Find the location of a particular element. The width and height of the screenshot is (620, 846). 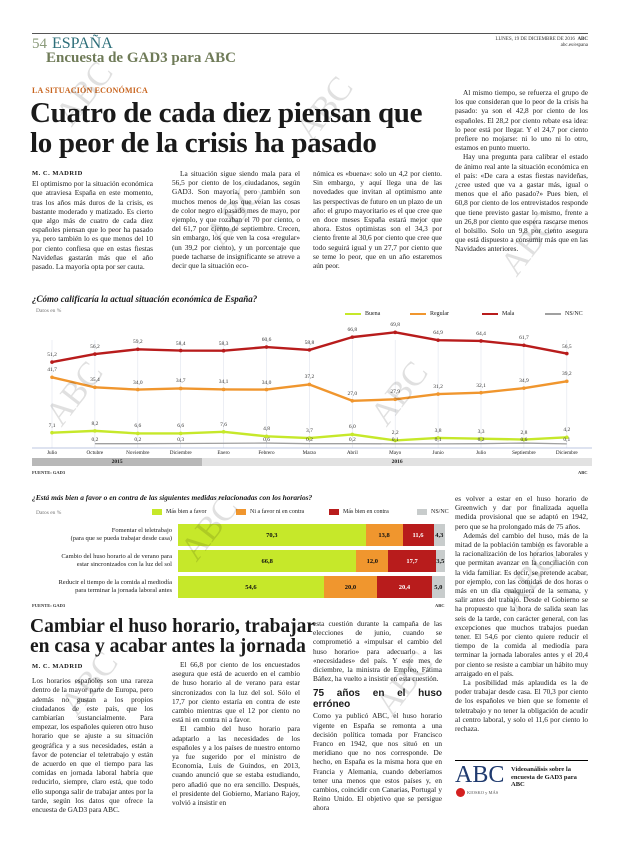

data-label: 0,1 is located at coordinates (438, 440).